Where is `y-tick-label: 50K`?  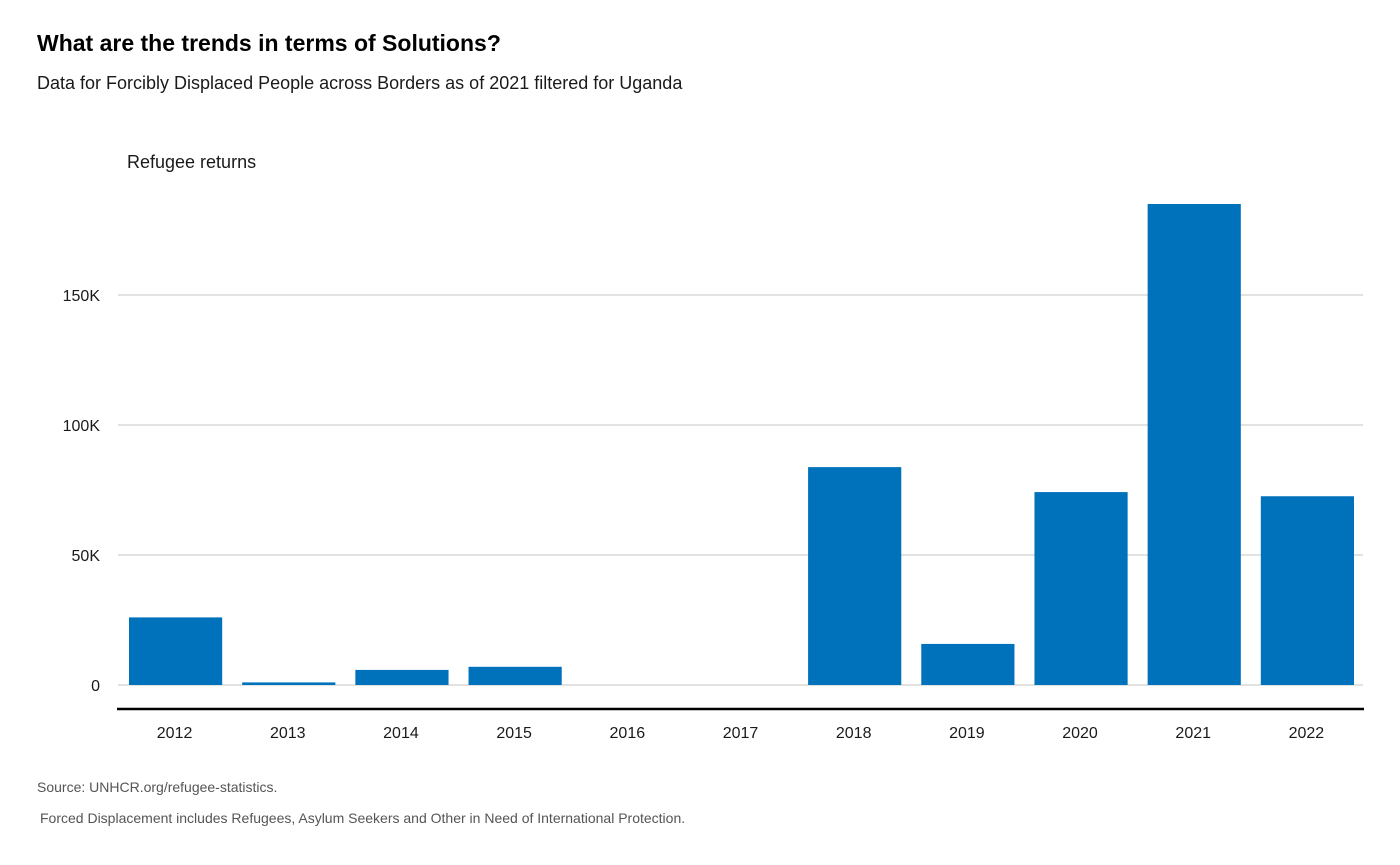 y-tick-label: 50K is located at coordinates (86, 556).